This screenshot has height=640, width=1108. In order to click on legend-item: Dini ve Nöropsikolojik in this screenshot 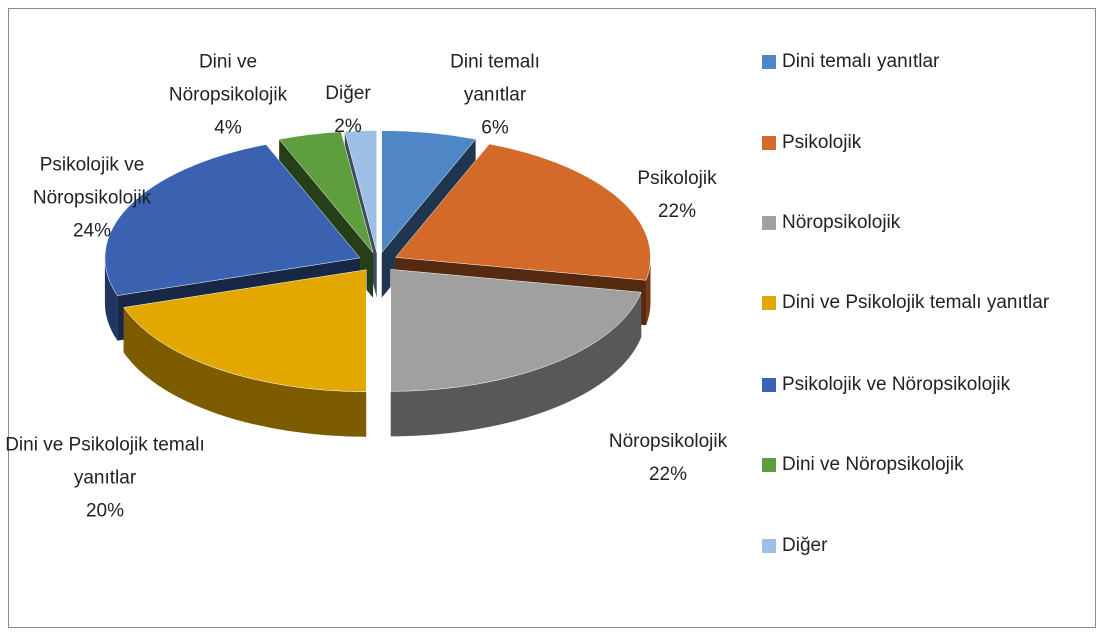, I will do `click(922, 464)`.